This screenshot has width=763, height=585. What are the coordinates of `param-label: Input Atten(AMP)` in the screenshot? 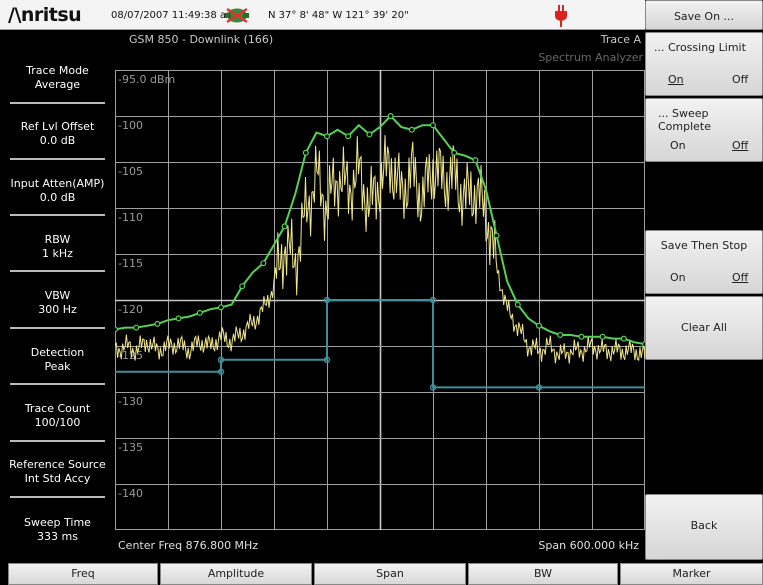 It's located at (57, 183).